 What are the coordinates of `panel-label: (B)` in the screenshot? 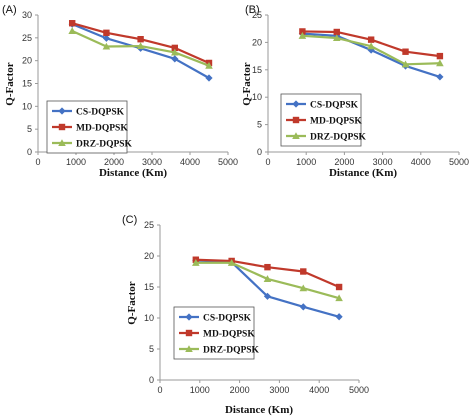 It's located at (252, 10).